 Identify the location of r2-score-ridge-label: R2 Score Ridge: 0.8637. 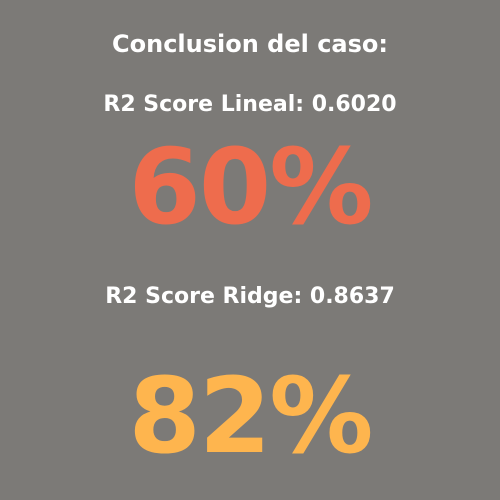
(250, 296).